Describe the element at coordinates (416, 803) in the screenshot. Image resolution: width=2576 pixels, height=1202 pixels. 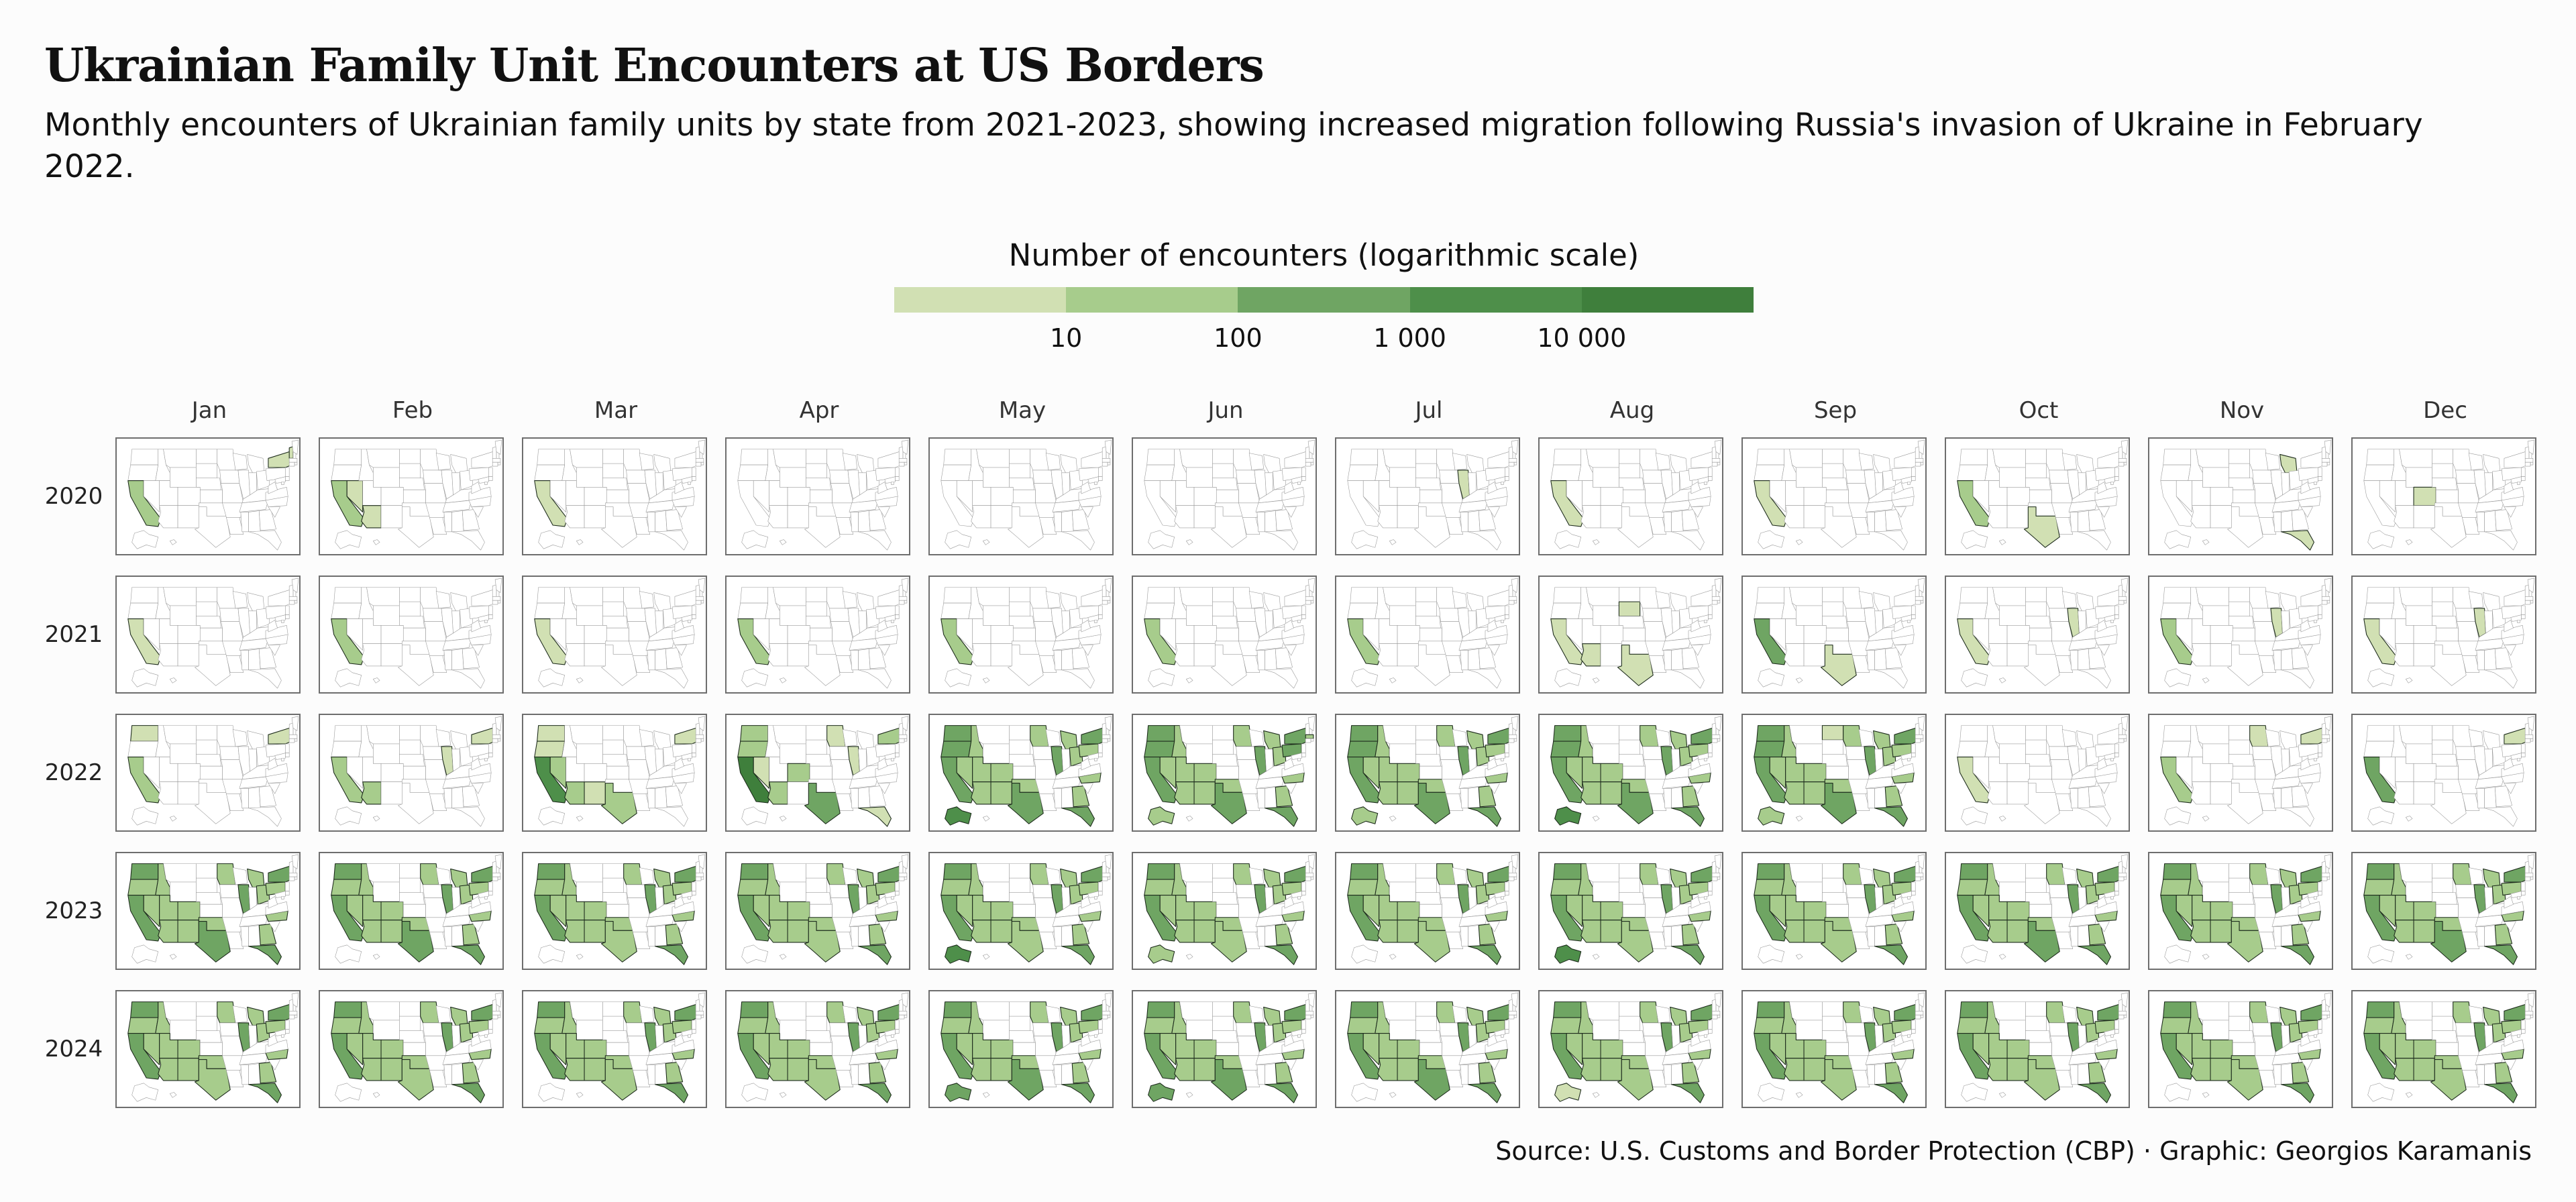
I see `state-tx` at that location.